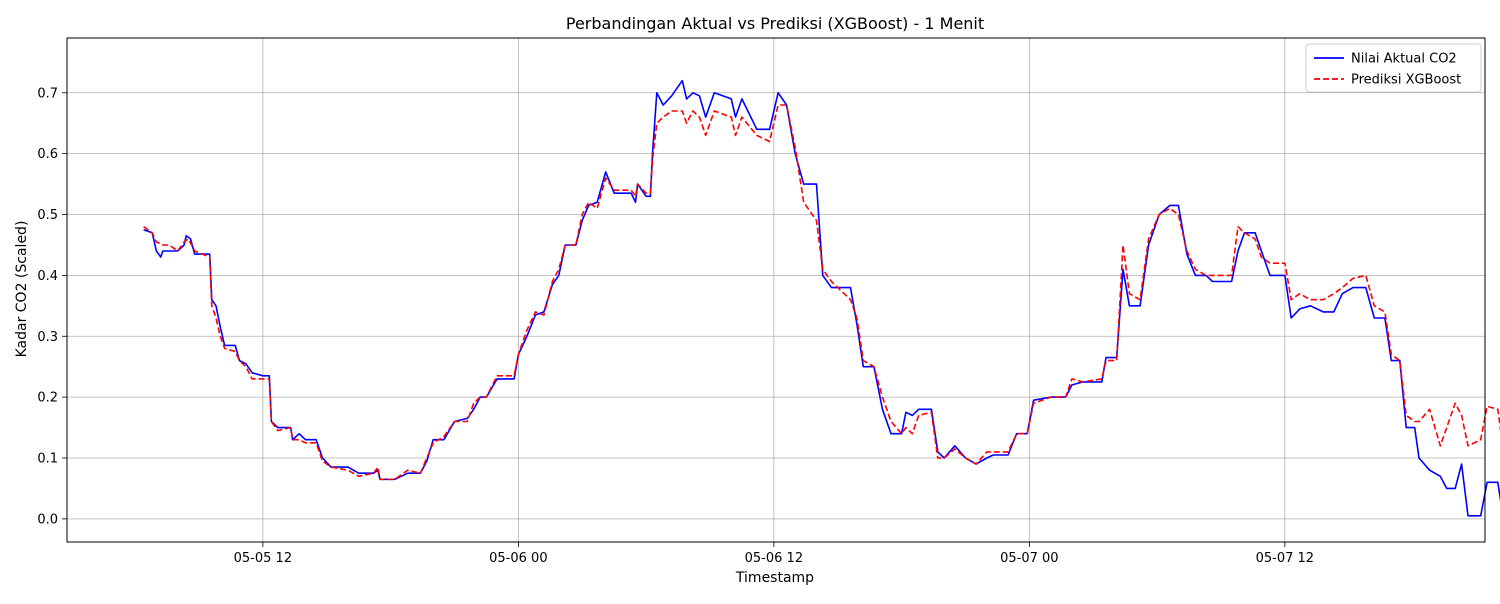 This screenshot has height=604, width=1500. What do you see at coordinates (774, 578) in the screenshot?
I see `x-axis-label: Timestamp` at bounding box center [774, 578].